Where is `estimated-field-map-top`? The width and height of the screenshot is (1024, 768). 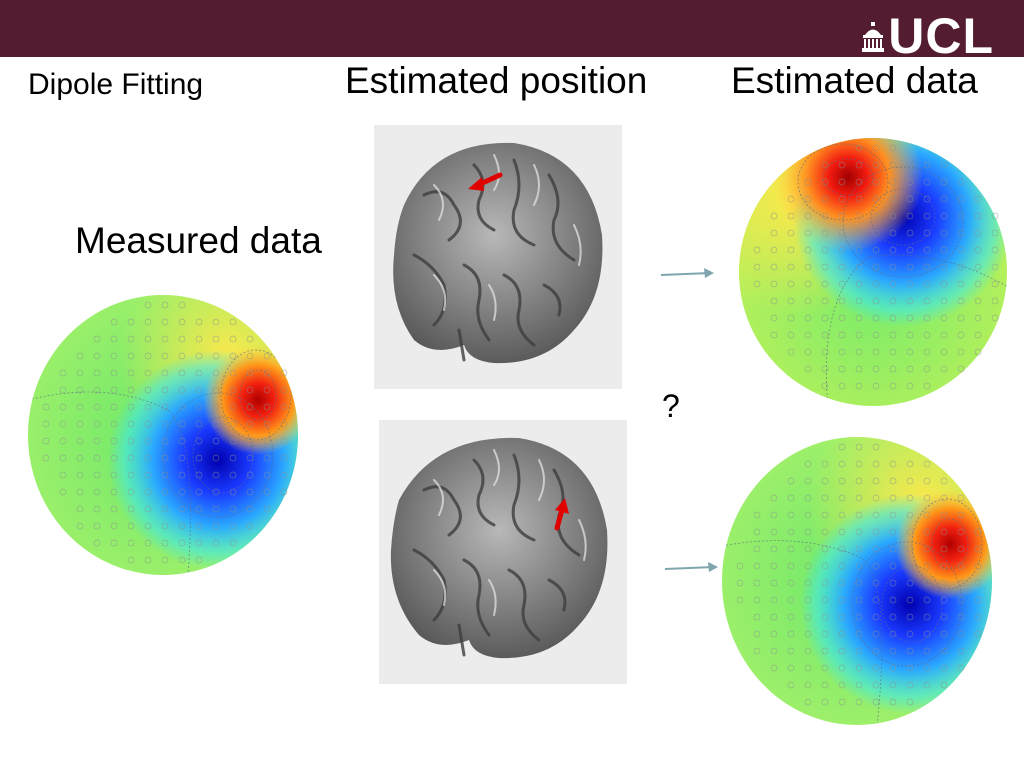
estimated-field-map-top is located at coordinates (873, 272).